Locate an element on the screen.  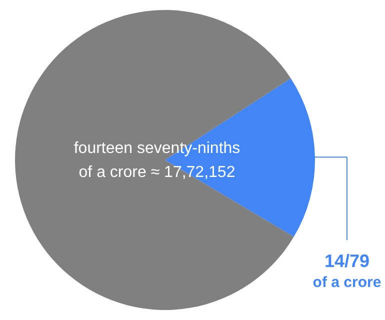
slice-label: 14/79 of a crore is located at coordinates (347, 271).